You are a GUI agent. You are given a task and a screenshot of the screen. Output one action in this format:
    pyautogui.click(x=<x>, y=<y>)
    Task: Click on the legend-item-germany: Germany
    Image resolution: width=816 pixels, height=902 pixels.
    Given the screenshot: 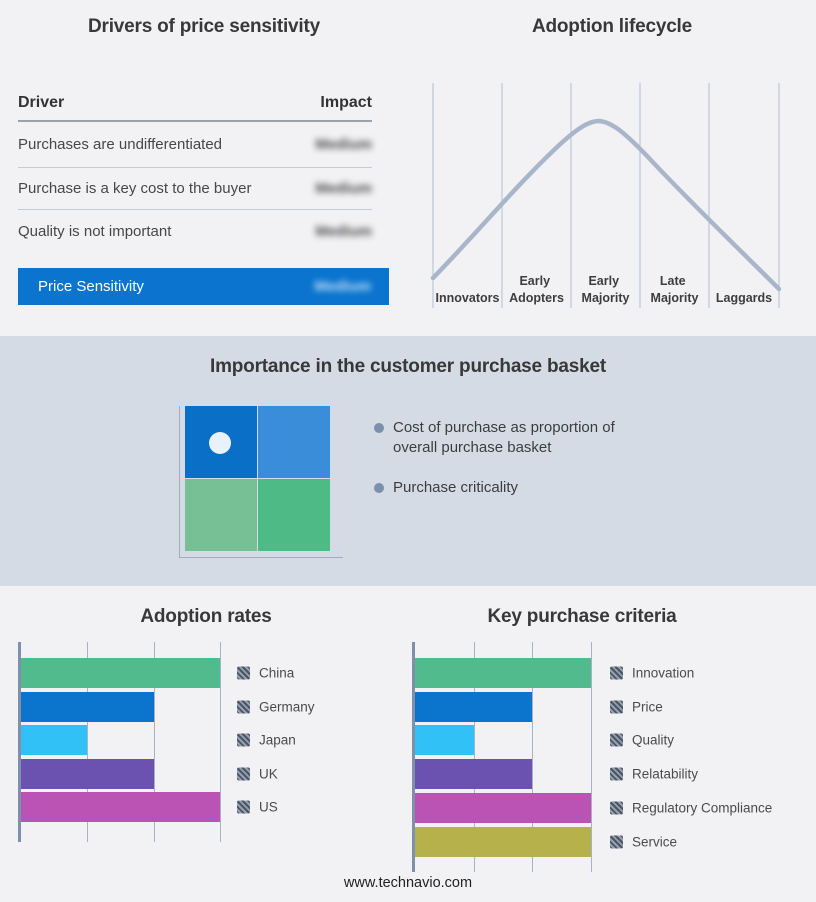 What is the action you would take?
    pyautogui.click(x=276, y=706)
    